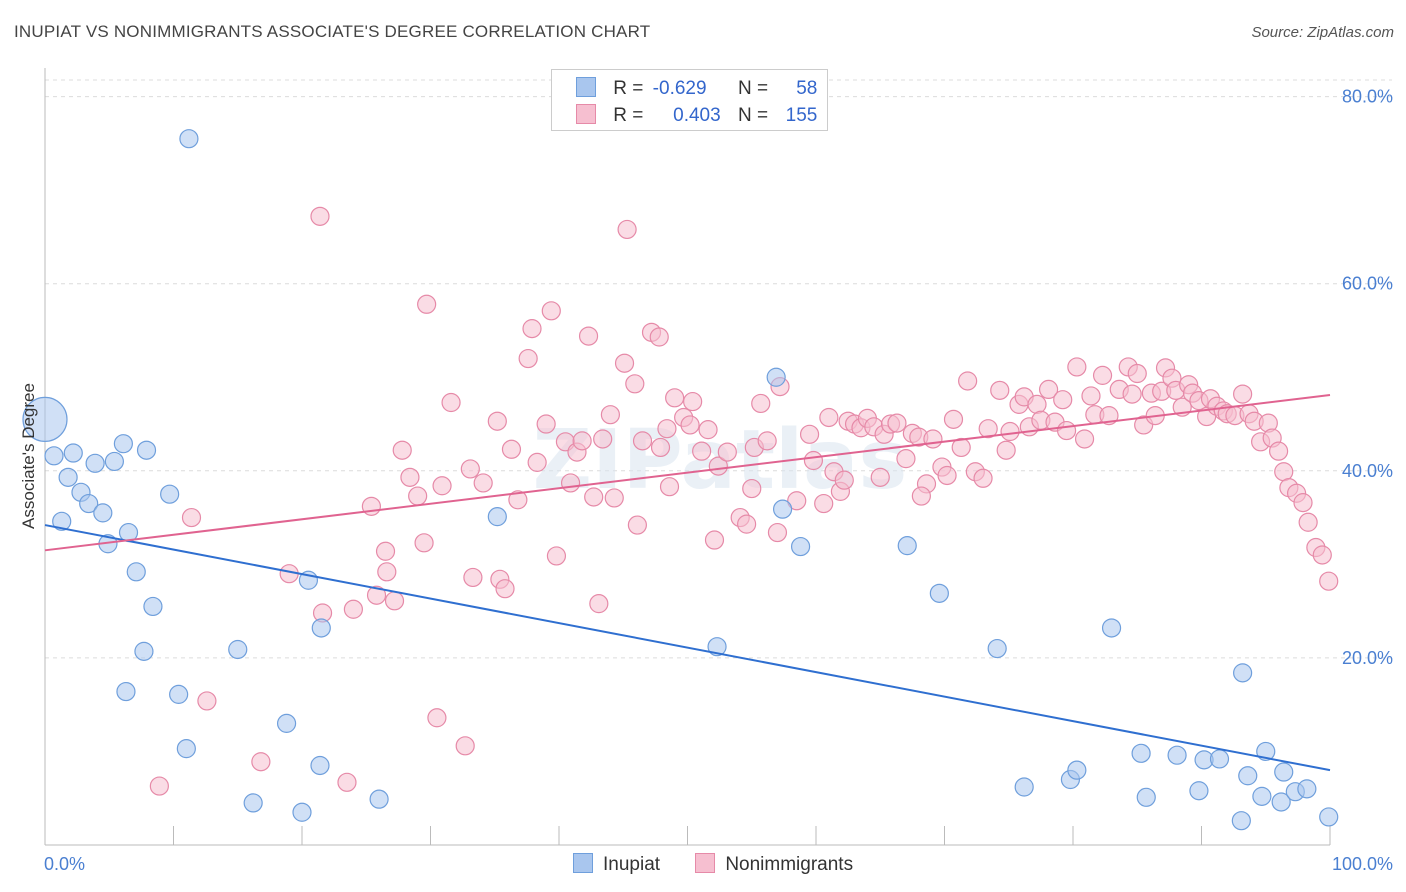  What do you see at coordinates (753, 115) in the screenshot?
I see `n-label: N =` at bounding box center [753, 115].